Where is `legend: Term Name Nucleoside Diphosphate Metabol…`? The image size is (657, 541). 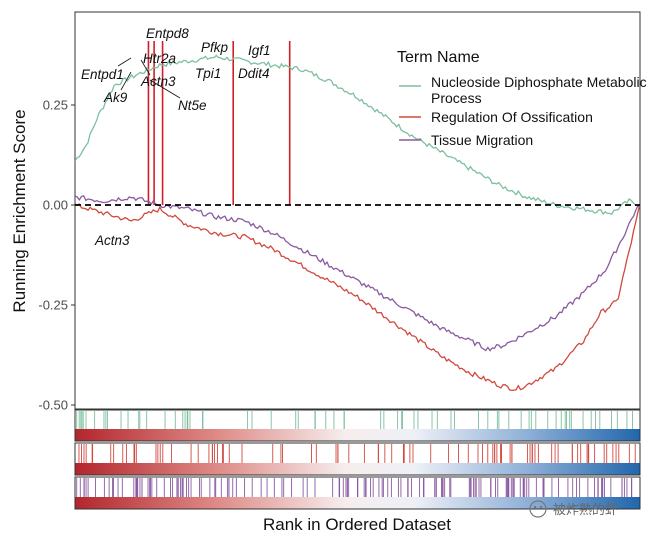 legend: Term Name Nucleoside Diphosphate Metabol… is located at coordinates (522, 98).